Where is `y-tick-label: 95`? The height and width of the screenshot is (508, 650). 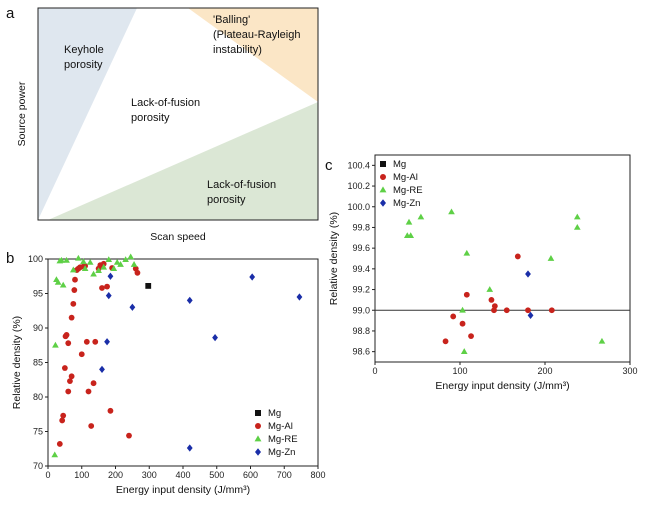 y-tick-label: 95 is located at coordinates (38, 294).